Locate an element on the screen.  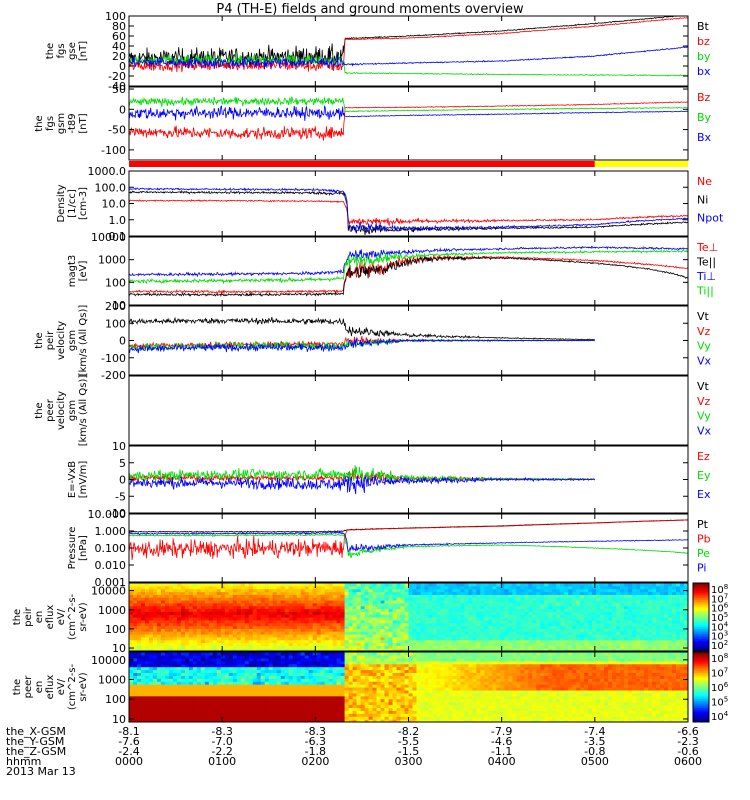
orbit-value: -7.9 is located at coordinates (501, 731).